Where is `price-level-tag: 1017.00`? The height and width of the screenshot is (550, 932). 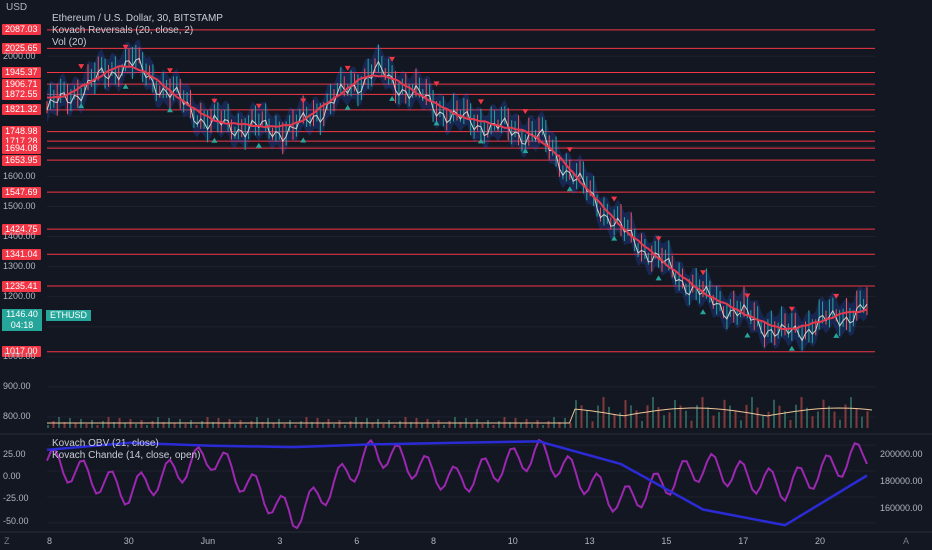
price-level-tag: 1017.00 is located at coordinates (21, 352).